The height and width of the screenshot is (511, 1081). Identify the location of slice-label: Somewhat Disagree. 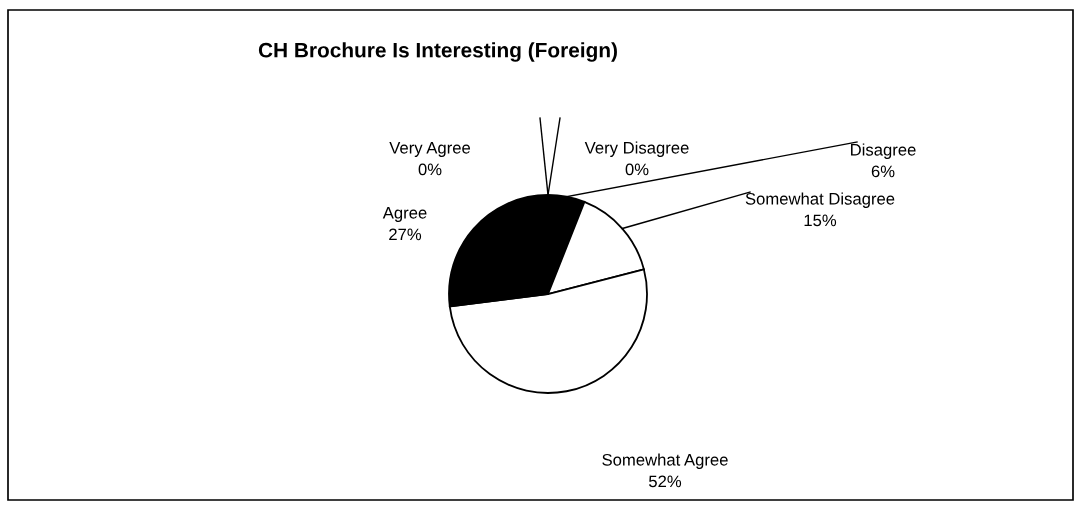
(820, 200).